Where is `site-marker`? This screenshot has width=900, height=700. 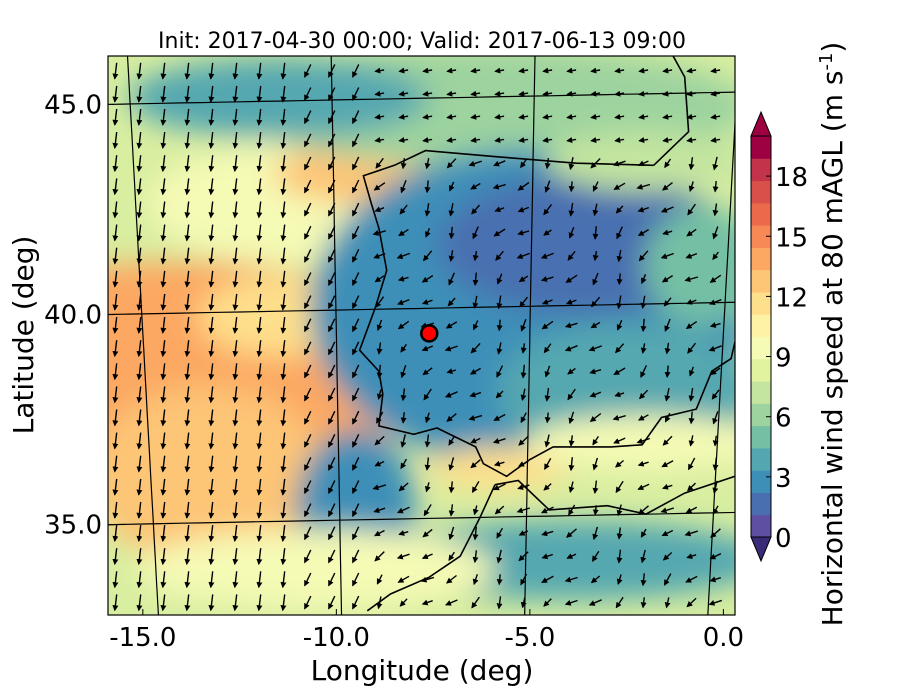 site-marker is located at coordinates (429, 333).